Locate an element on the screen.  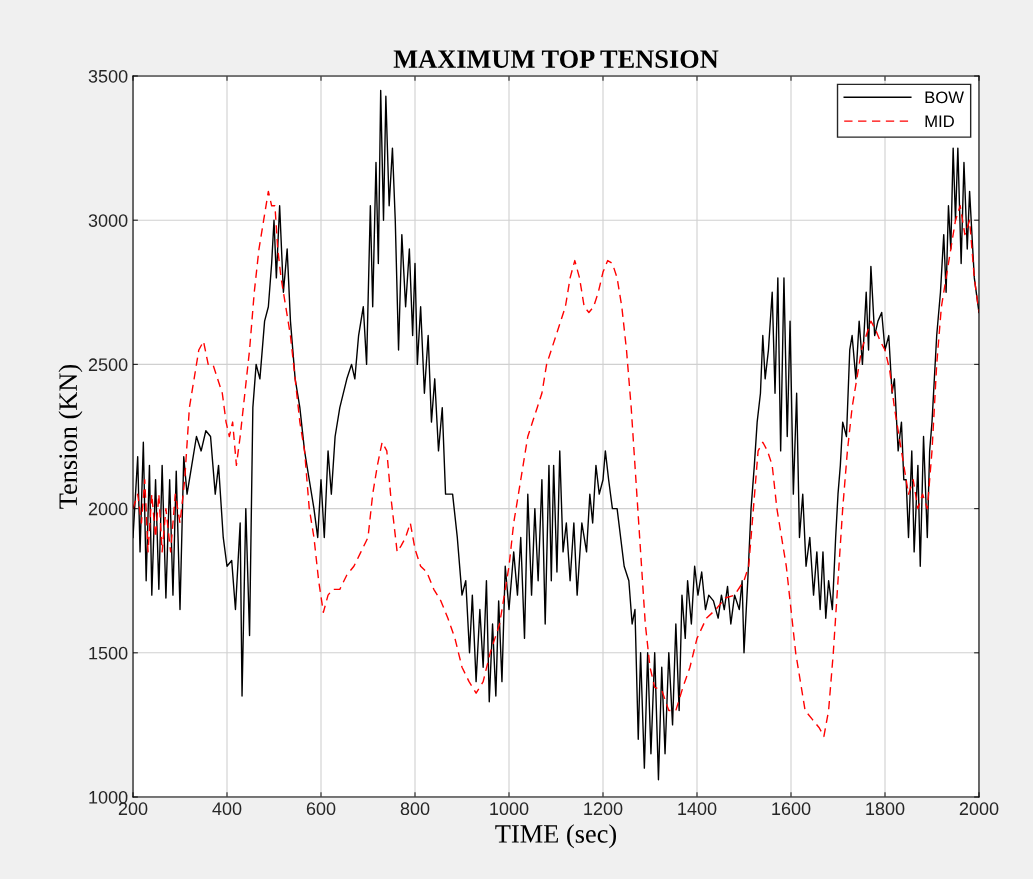
x-tick-label: 2000 is located at coordinates (979, 809).